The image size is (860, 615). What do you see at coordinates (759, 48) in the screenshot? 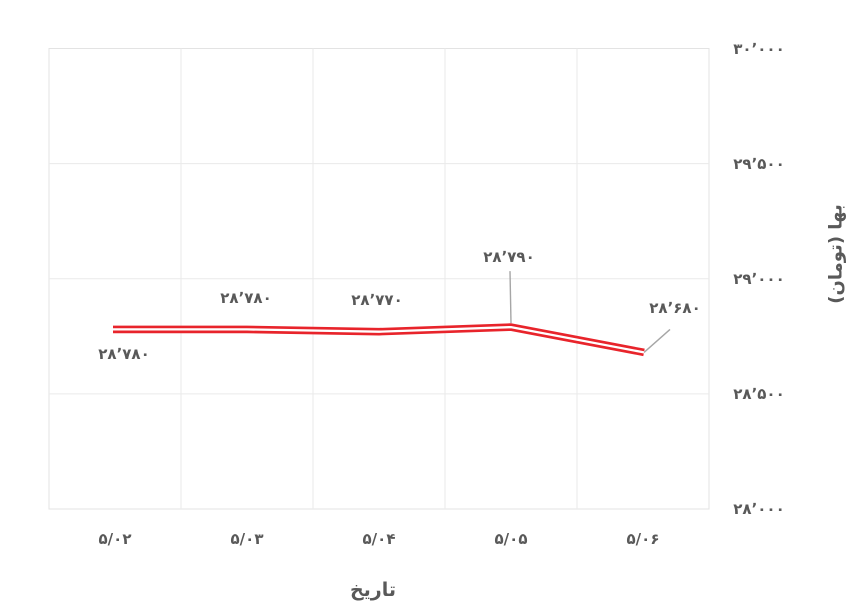
I see `y-axis-tick-label: ۳۰٬۰۰۰` at bounding box center [759, 48].